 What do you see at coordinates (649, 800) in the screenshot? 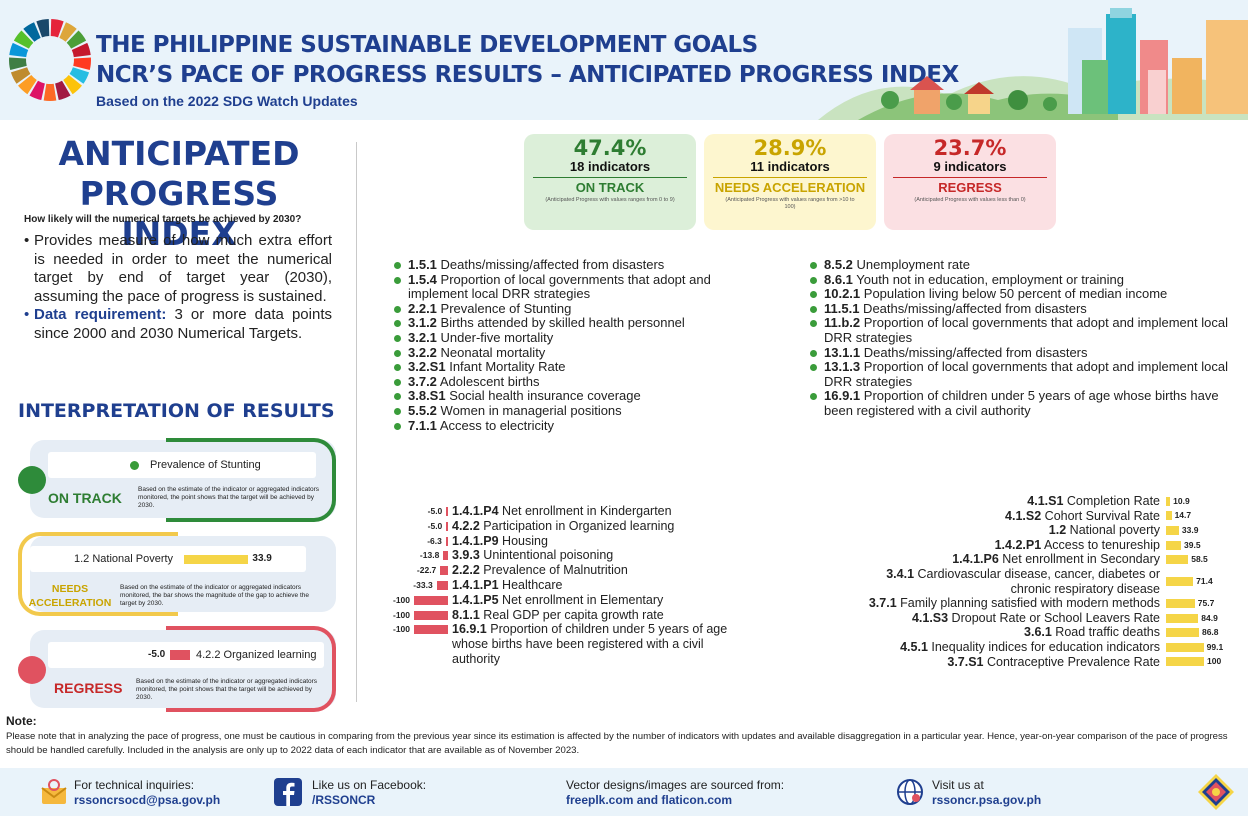
I see `footer-vector-sources: freeplk.com and flaticon.com` at bounding box center [649, 800].